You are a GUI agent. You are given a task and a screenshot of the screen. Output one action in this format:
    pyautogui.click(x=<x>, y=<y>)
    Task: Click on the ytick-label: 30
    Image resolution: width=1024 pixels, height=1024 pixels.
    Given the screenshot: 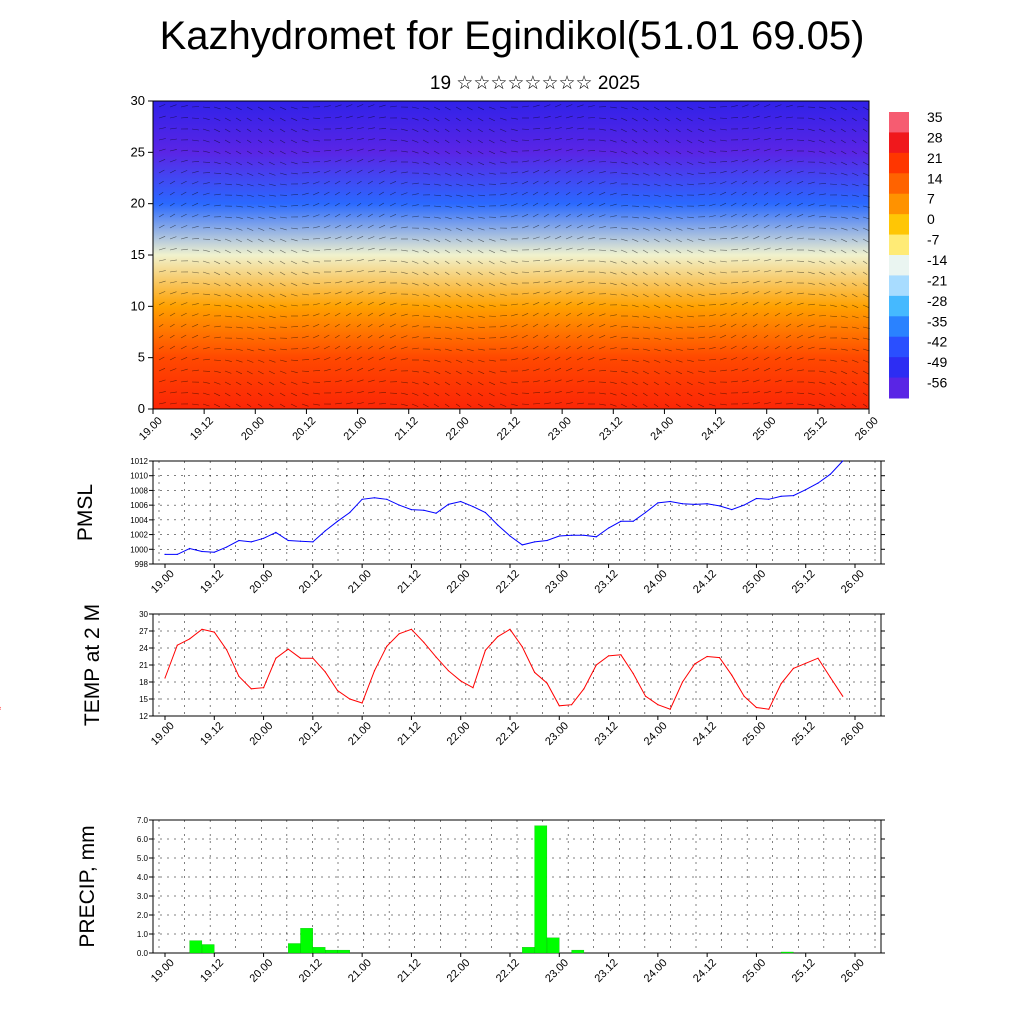 What is the action you would take?
    pyautogui.click(x=138, y=100)
    